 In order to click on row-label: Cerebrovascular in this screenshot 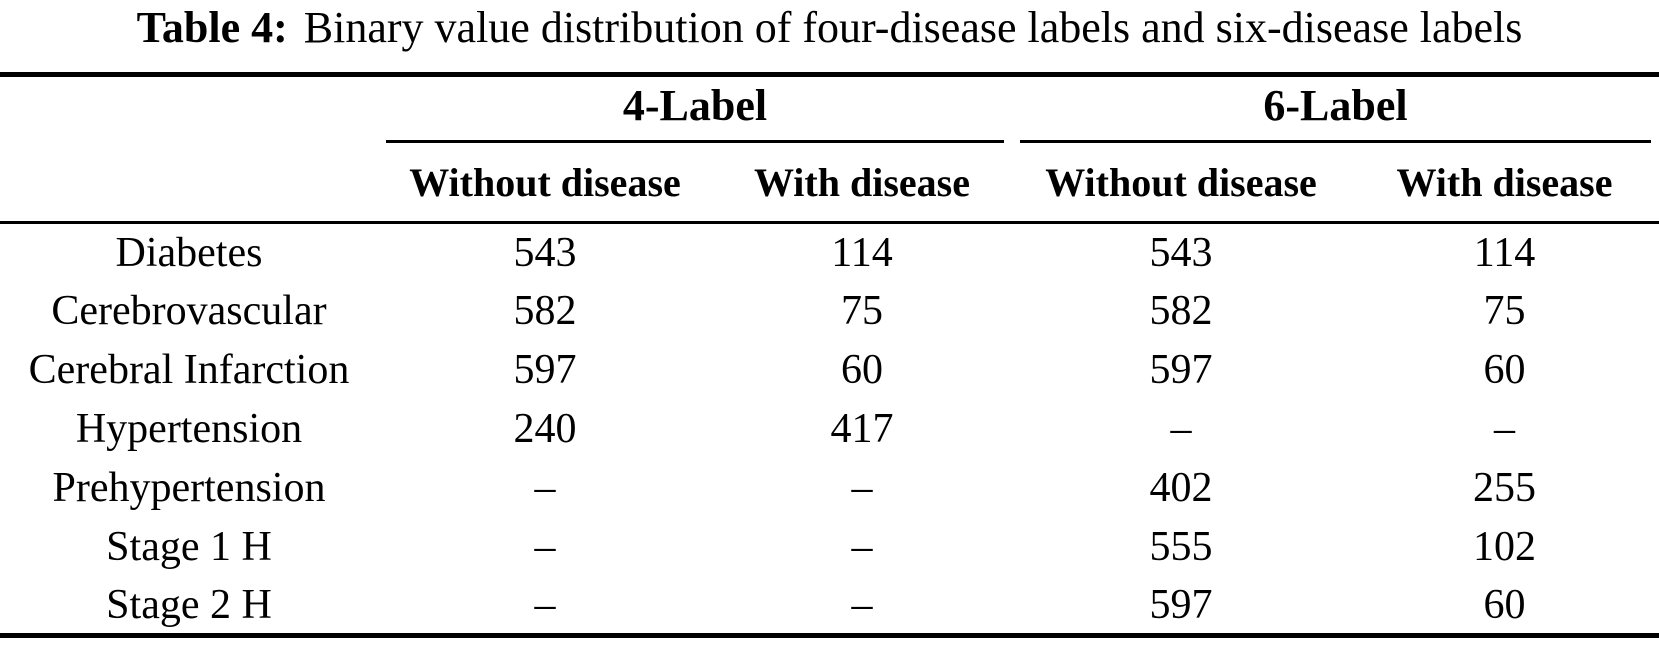, I will do `click(189, 311)`.